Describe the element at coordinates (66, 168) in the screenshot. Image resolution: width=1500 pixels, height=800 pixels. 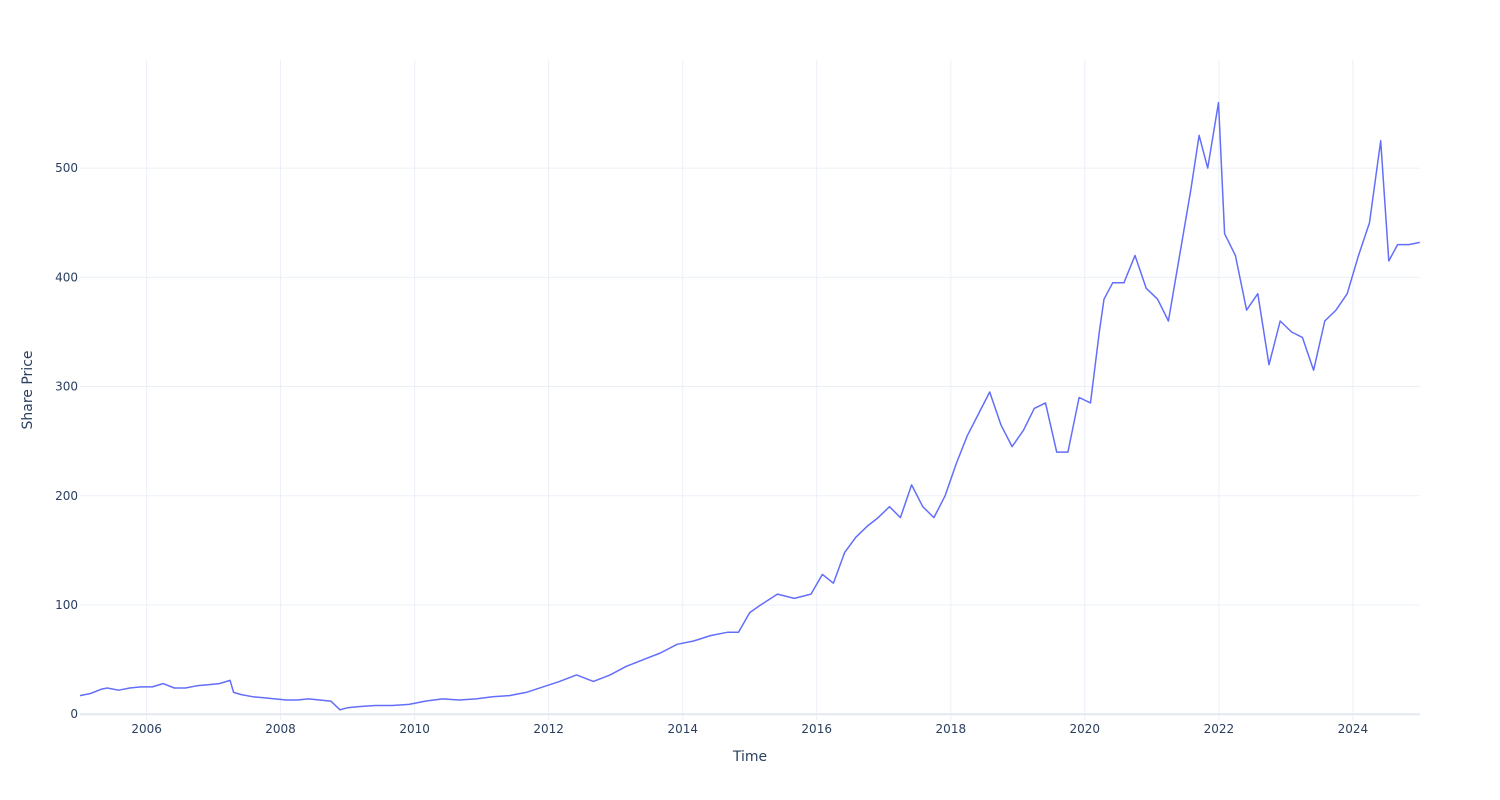
I see `y-tick-label: 500` at that location.